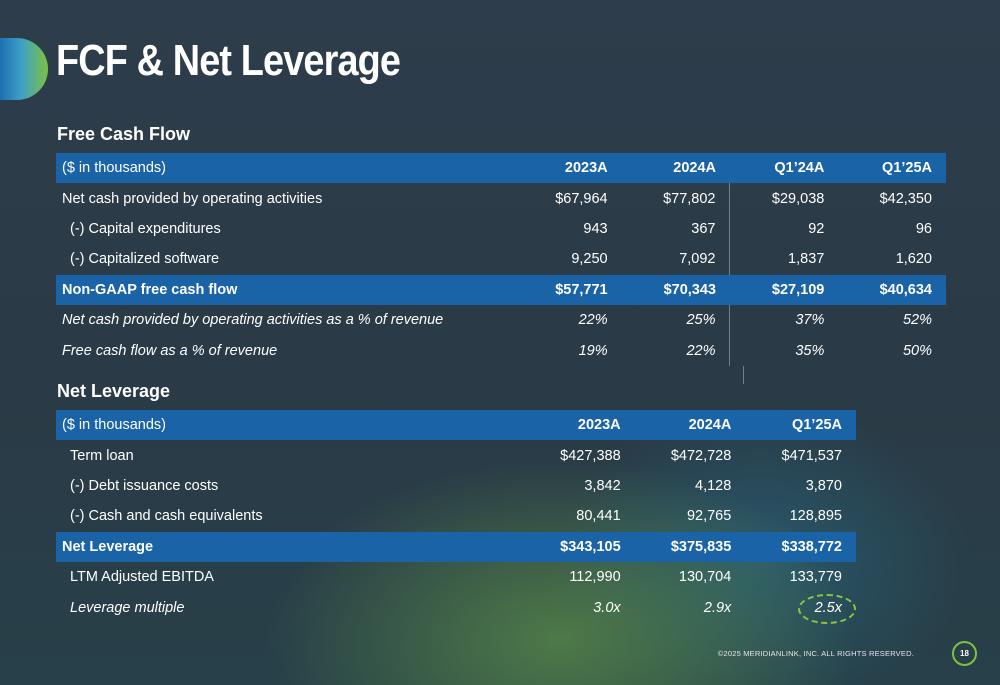 The height and width of the screenshot is (685, 1000). What do you see at coordinates (690, 546) in the screenshot?
I see `cell-value: $375,835` at bounding box center [690, 546].